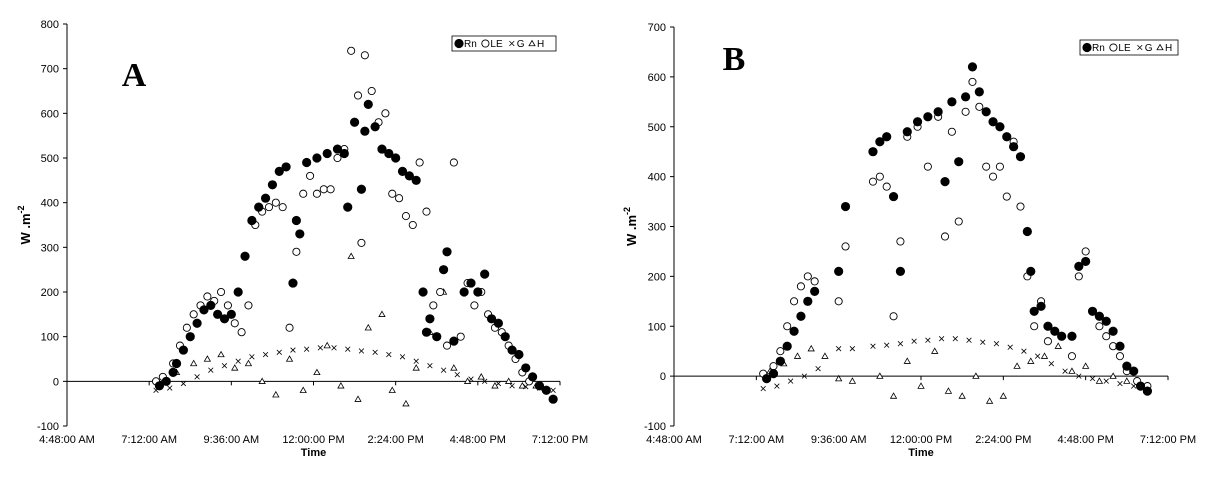  What do you see at coordinates (657, 178) in the screenshot?
I see `y-tick-label: 400` at bounding box center [657, 178].